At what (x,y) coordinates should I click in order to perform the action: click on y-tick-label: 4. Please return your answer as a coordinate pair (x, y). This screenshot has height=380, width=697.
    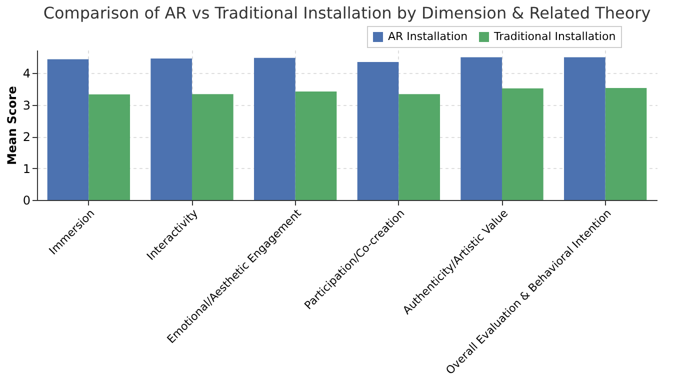
    Looking at the image, I should click on (26, 73).